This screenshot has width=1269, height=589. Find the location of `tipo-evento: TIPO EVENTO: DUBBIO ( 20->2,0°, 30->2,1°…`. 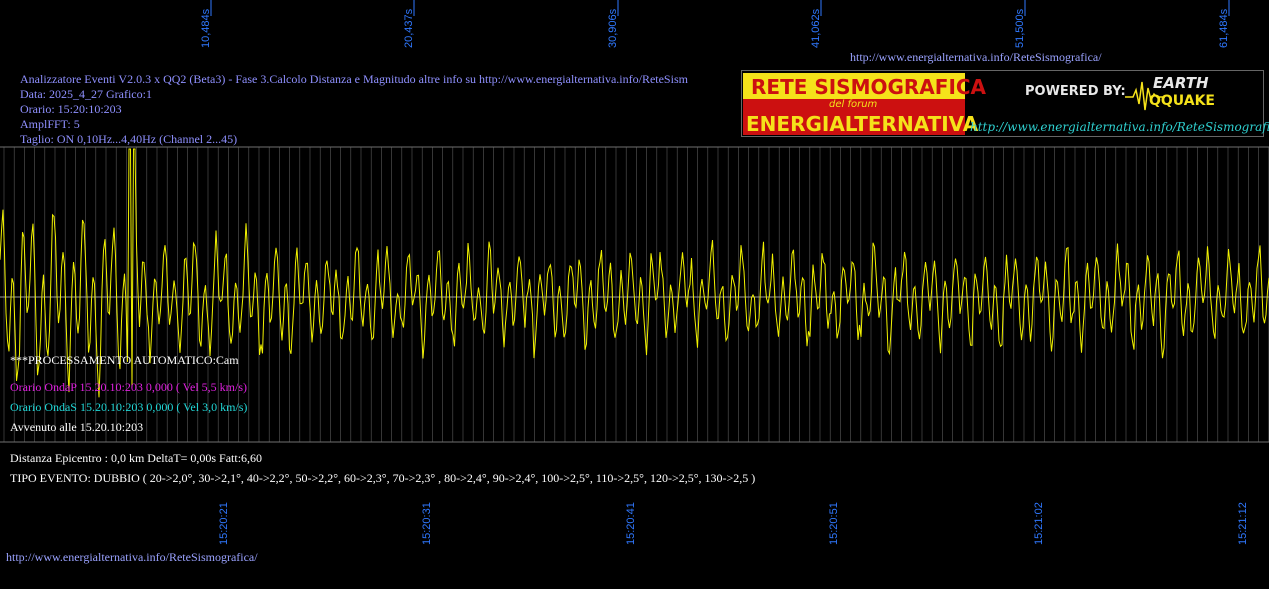

tipo-evento: TIPO EVENTO: DUBBIO ( 20->2,0°, 30->2,1°… is located at coordinates (383, 478).